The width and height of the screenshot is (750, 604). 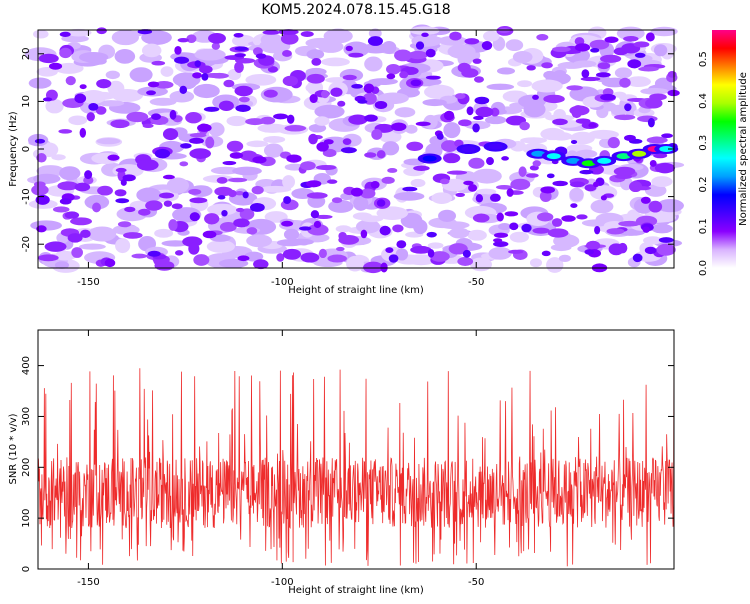 I want to click on spectrogram-y-axis-label: Frequency (Hz), so click(x=13, y=149).